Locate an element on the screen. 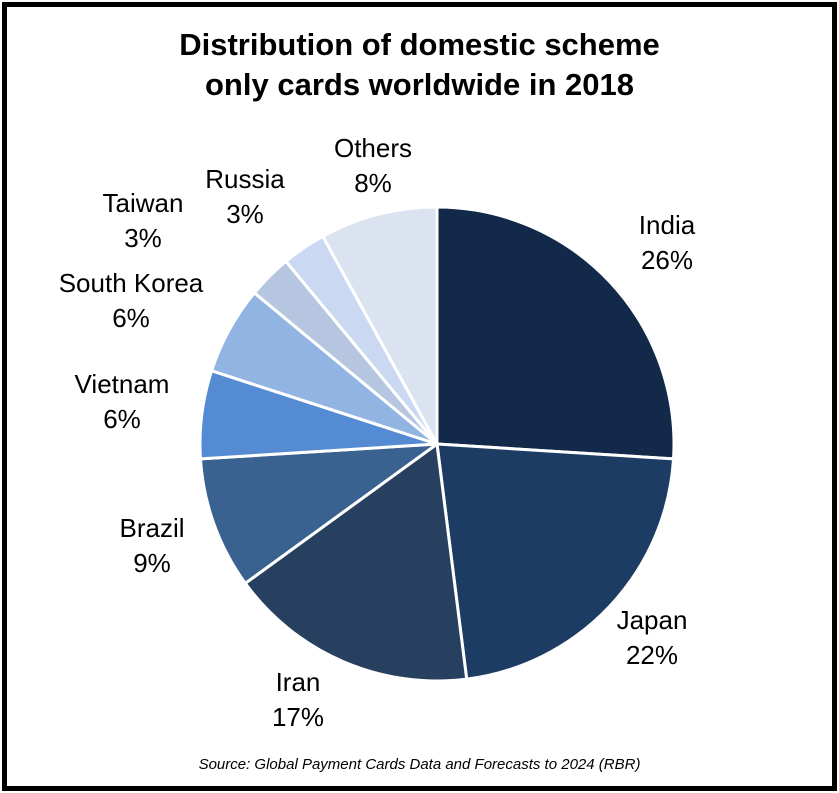  pie-label-taiwan: Taiwan 3% is located at coordinates (143, 221).